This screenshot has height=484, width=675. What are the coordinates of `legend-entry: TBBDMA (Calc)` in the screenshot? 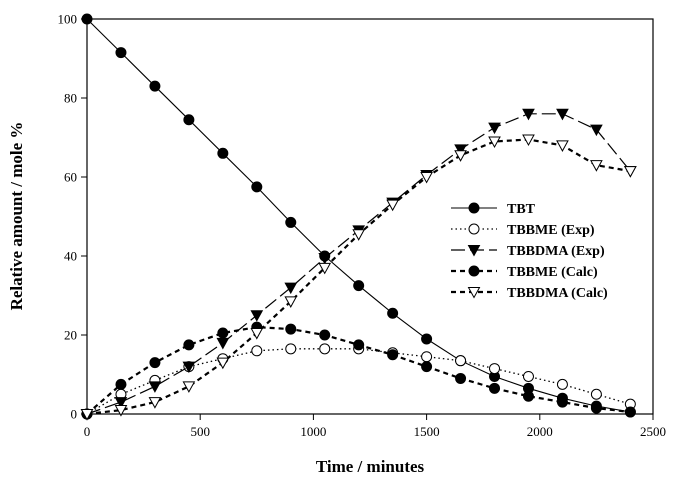 It's located at (529, 293).